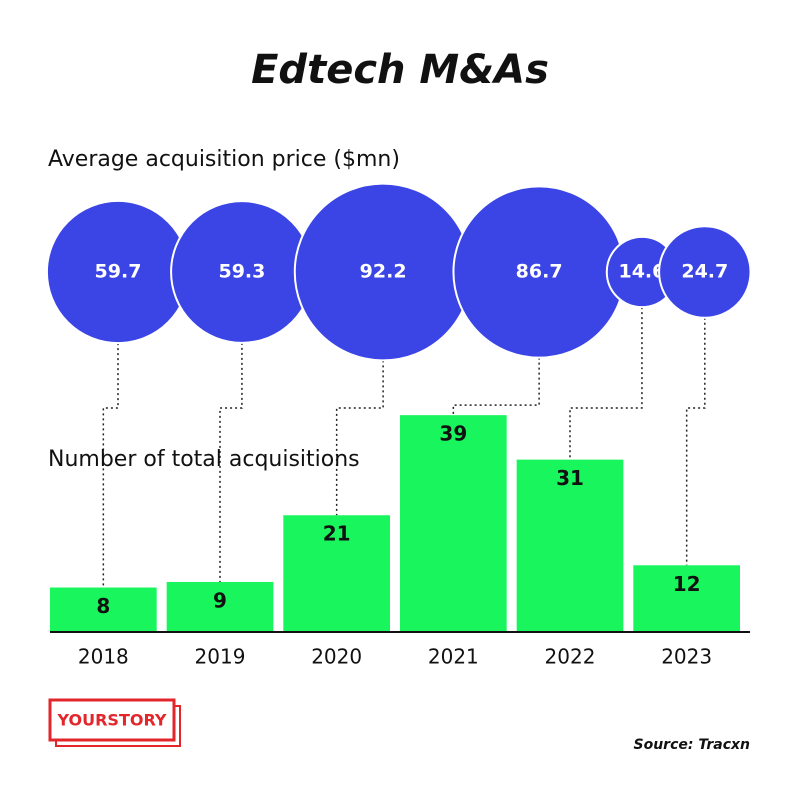  I want to click on bar-value-label: 39, so click(453, 434).